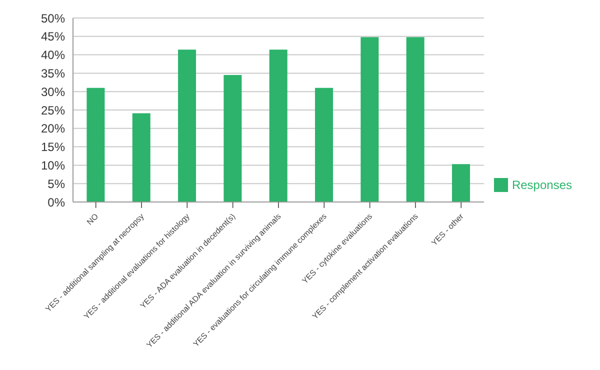  Describe the element at coordinates (53, 129) in the screenshot. I see `y-tick-label: 20%` at that location.